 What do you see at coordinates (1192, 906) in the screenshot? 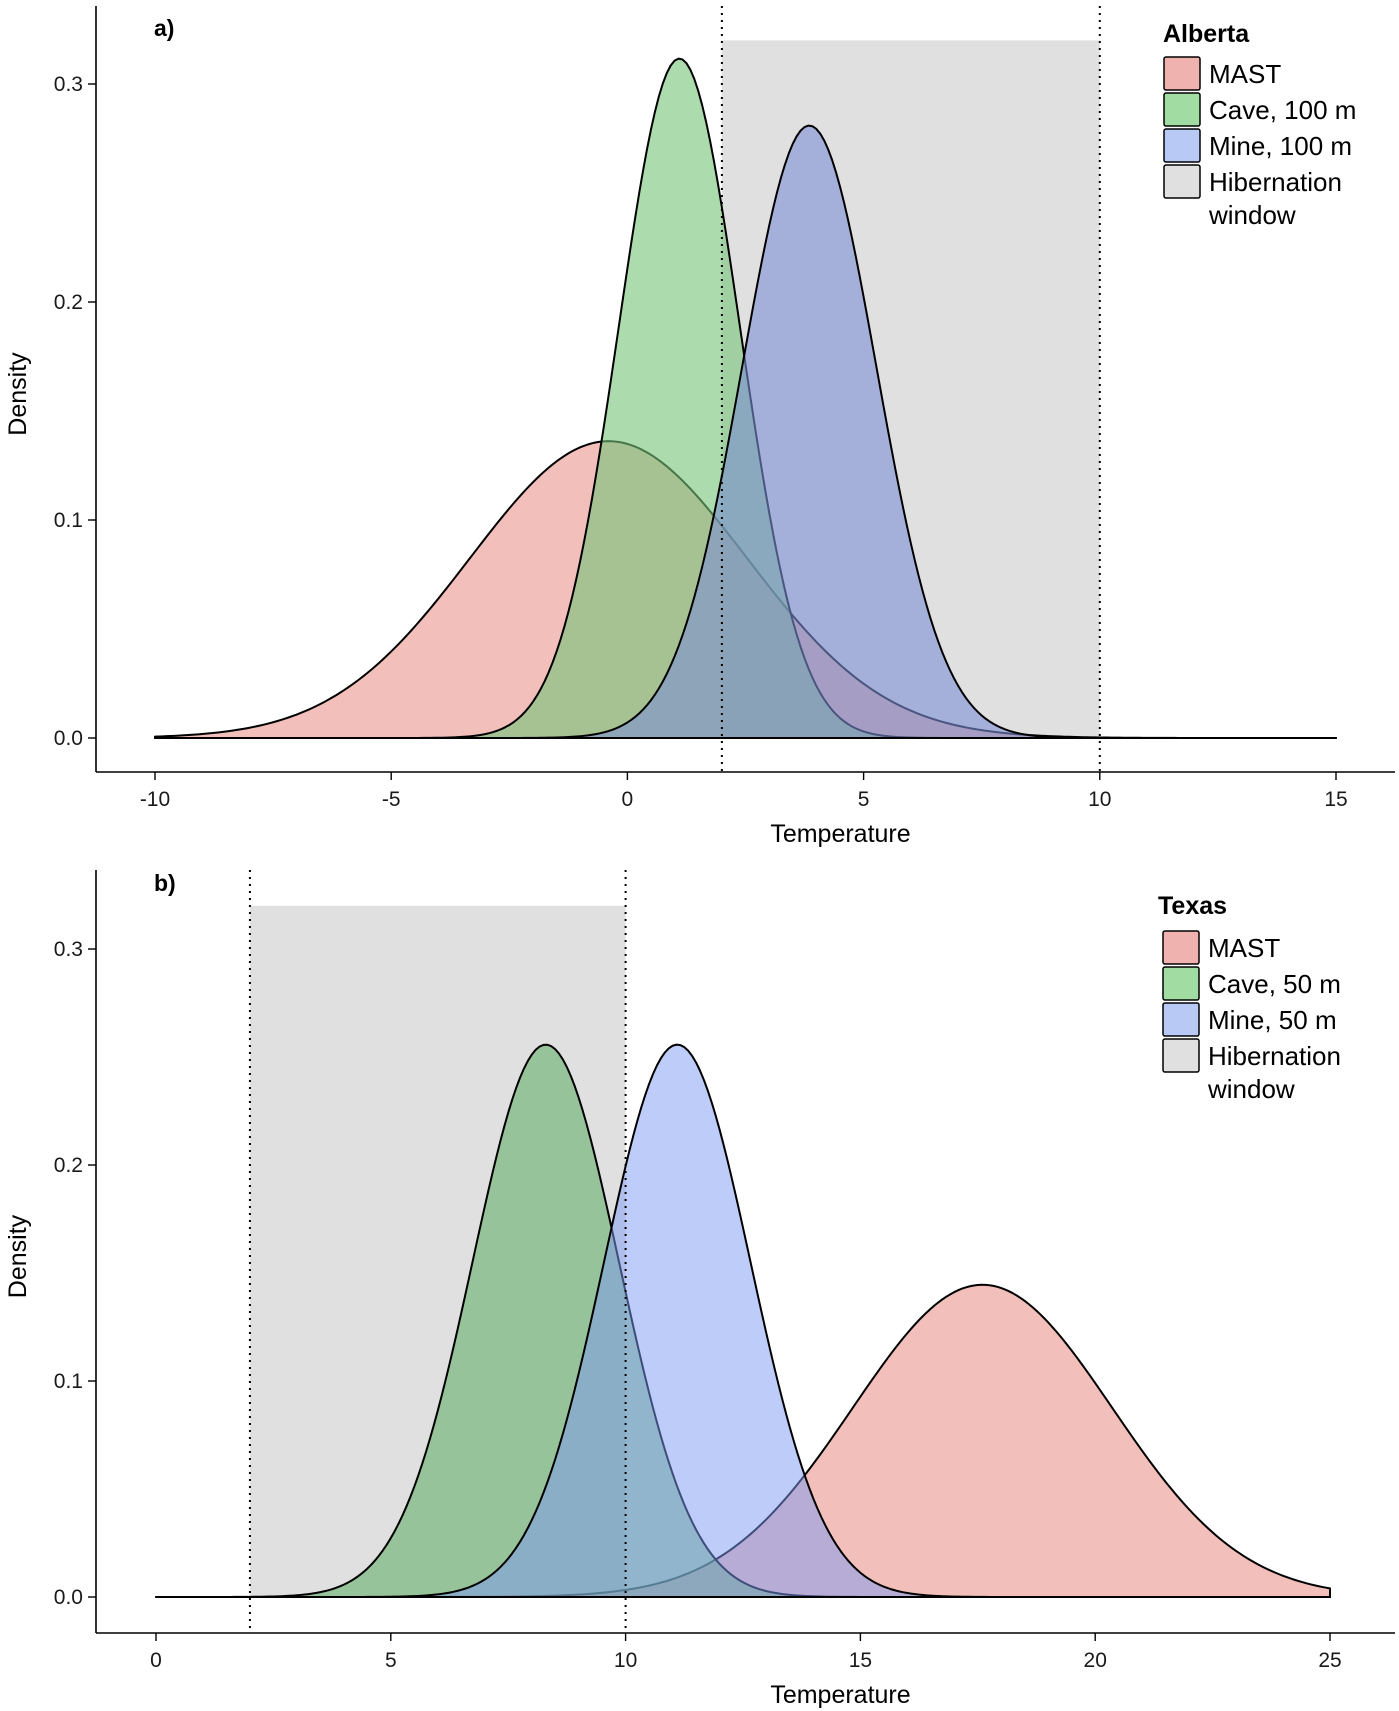
I see `legend-title: Texas` at bounding box center [1192, 906].